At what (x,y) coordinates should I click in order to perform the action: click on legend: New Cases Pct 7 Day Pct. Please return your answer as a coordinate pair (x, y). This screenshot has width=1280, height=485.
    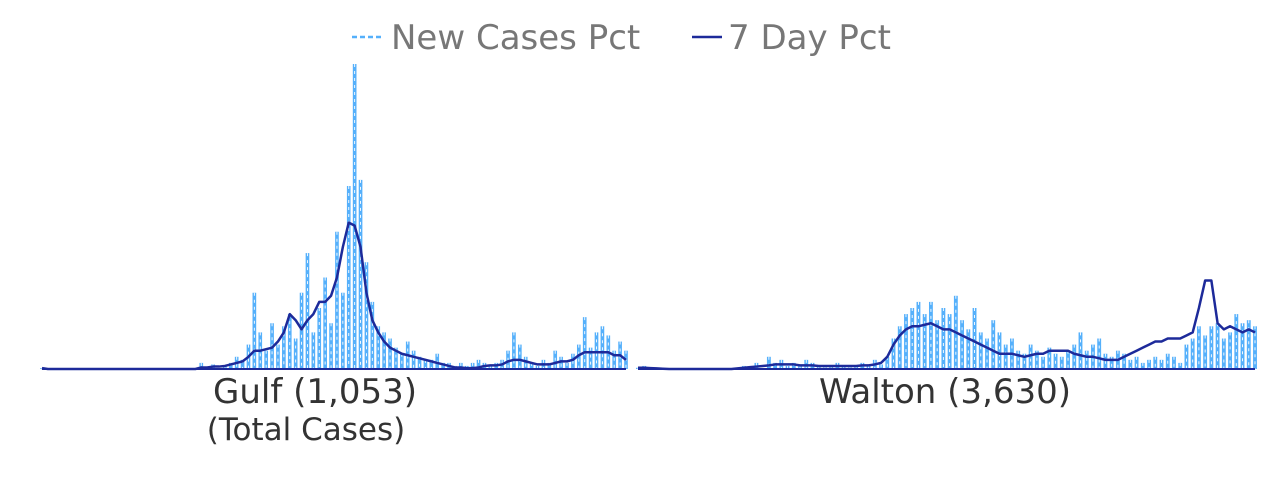
    Looking at the image, I should click on (621, 38).